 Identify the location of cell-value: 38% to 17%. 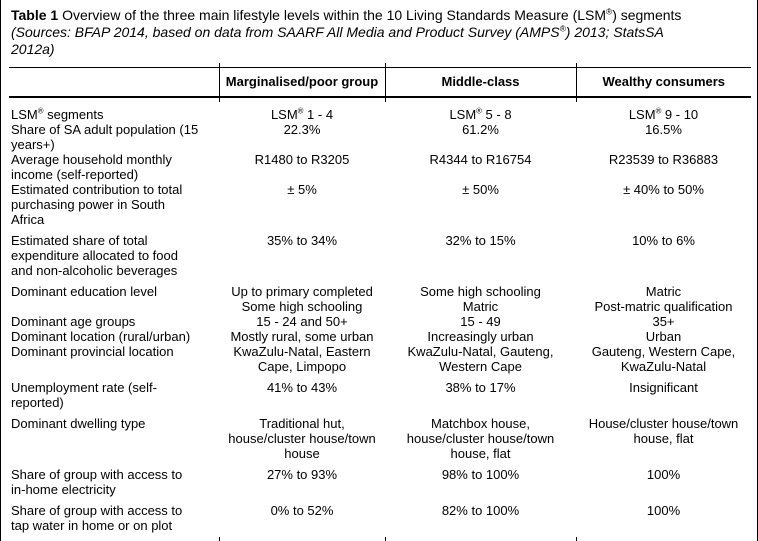
(480, 387).